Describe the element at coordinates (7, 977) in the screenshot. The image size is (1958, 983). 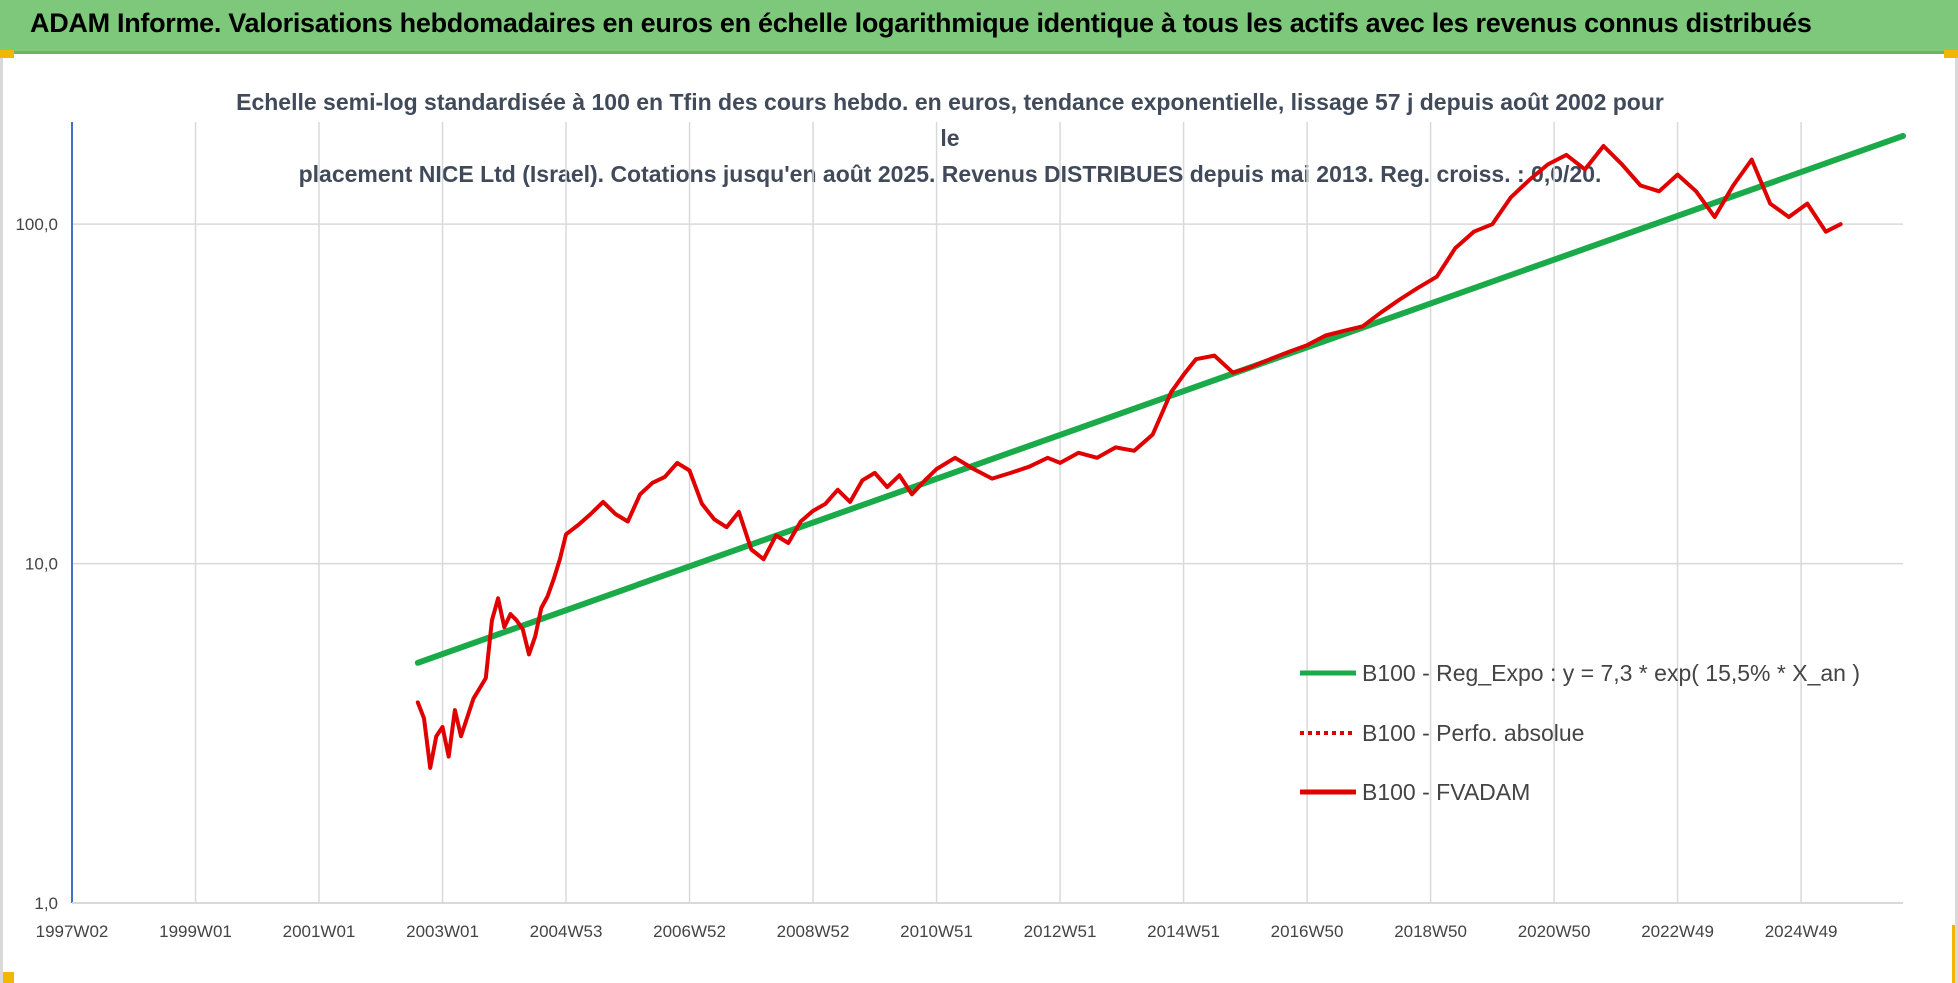
I see `corner-marker-bottom-left` at that location.